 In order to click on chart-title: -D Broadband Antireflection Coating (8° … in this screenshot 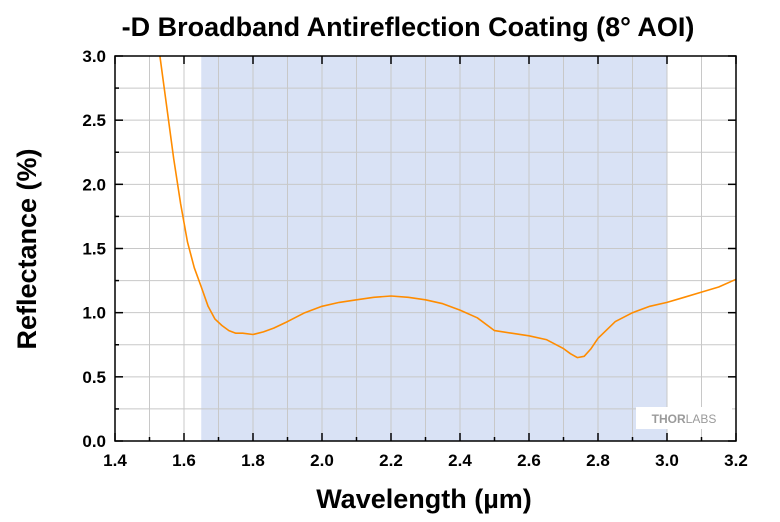, I will do `click(408, 27)`.